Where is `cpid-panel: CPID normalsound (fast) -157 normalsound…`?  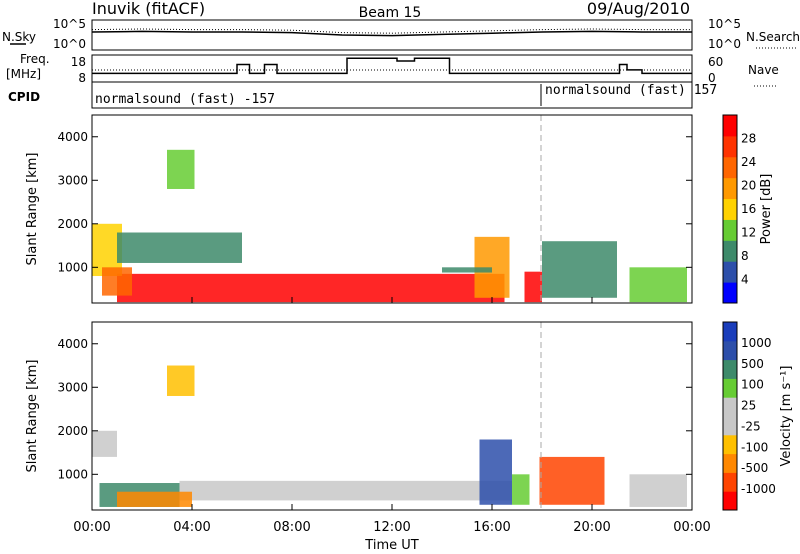 cpid-panel: CPID normalsound (fast) -157 normalsound… is located at coordinates (362, 95).